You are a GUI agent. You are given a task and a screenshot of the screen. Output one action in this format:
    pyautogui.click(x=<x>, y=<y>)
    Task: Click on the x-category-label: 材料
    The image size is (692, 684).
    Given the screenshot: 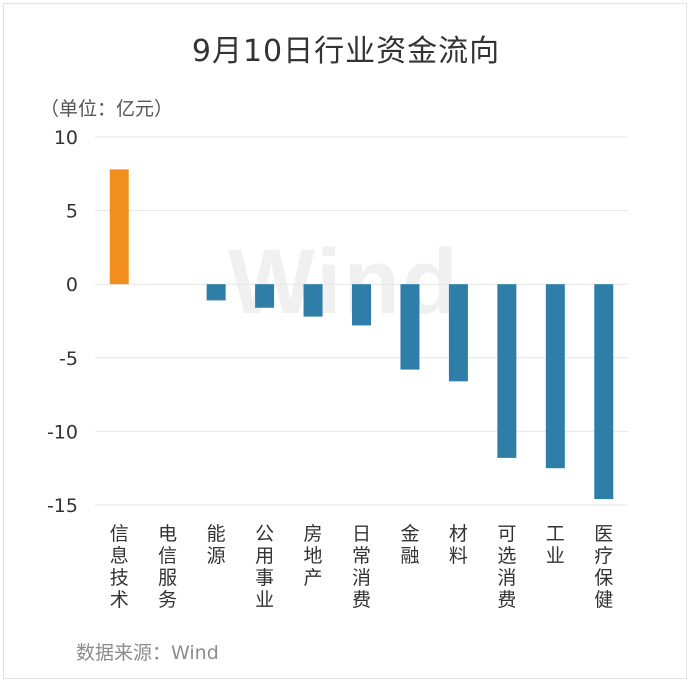 What is the action you would take?
    pyautogui.click(x=458, y=545)
    